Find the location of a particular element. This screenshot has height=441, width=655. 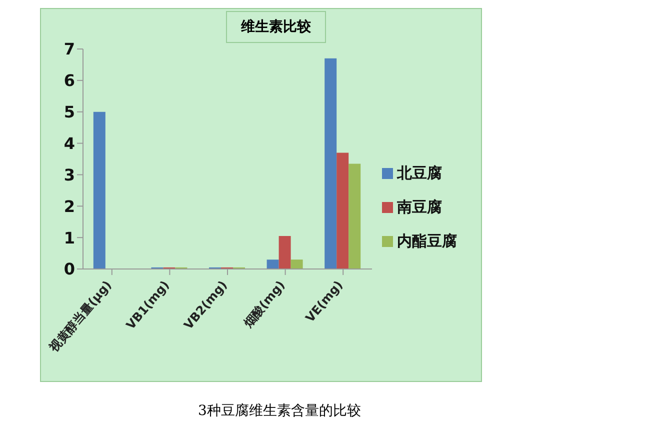

y-tick-label: 0 is located at coordinates (69, 269).